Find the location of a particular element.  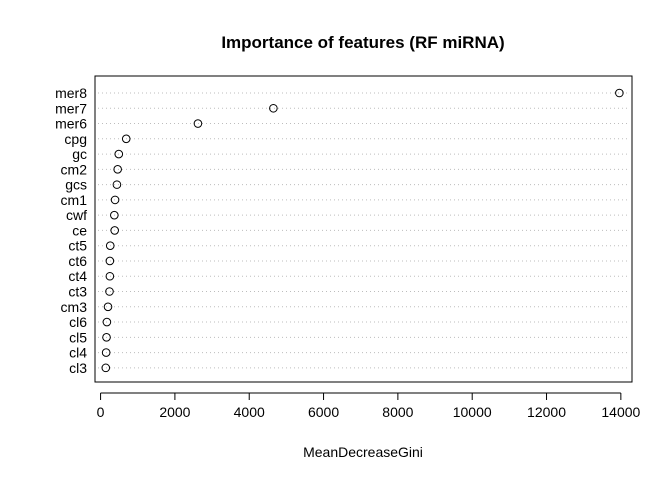

x-tick-label: 6000 is located at coordinates (323, 412).